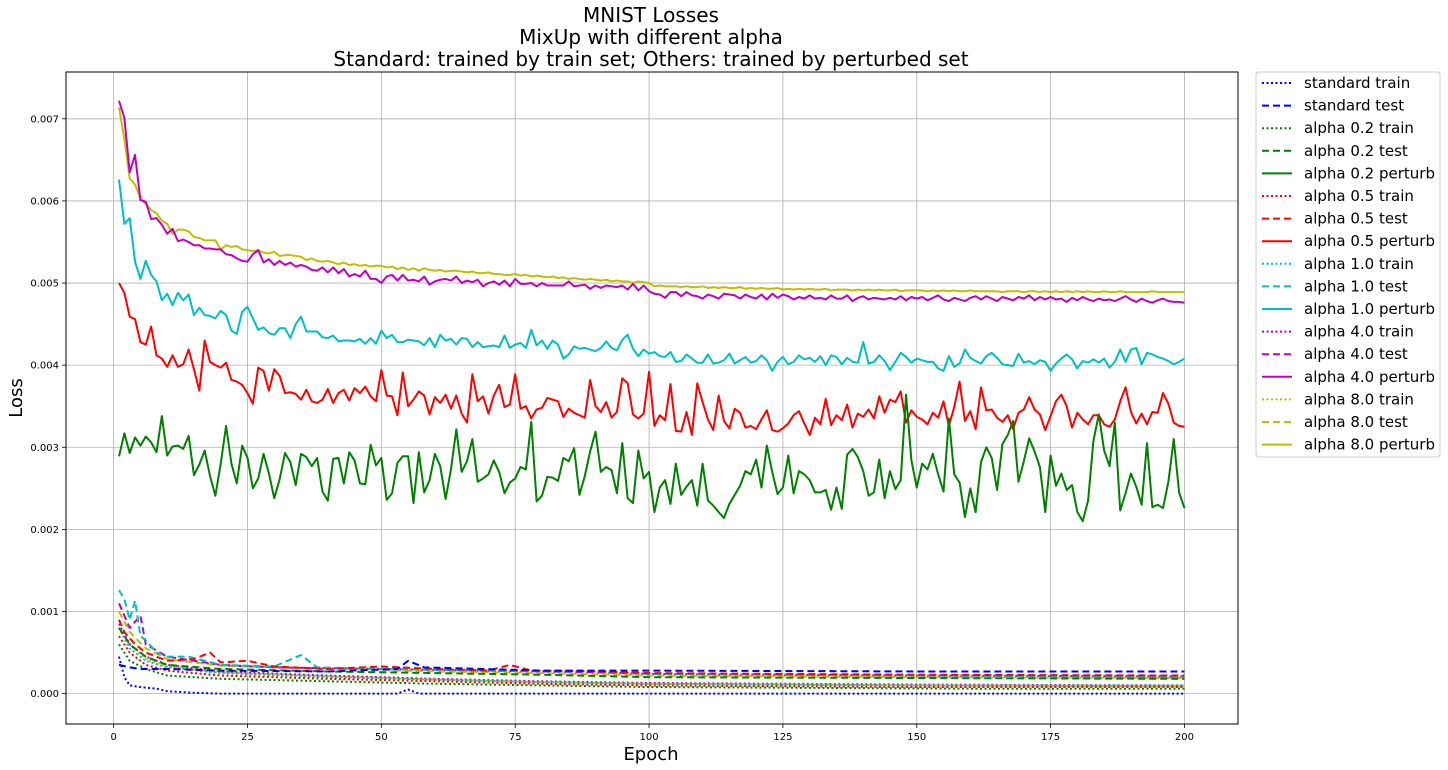  I want to click on legend-label-alpha-1-0-train: alpha 1.0 train, so click(1359, 264).